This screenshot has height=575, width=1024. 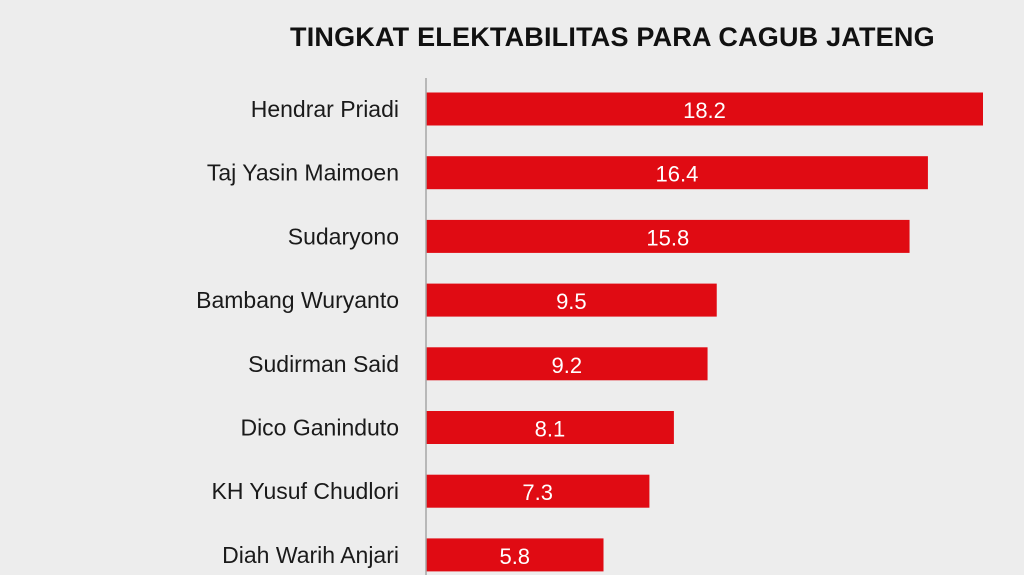 I want to click on category-label: Diah Warih Anjari, so click(x=310, y=555).